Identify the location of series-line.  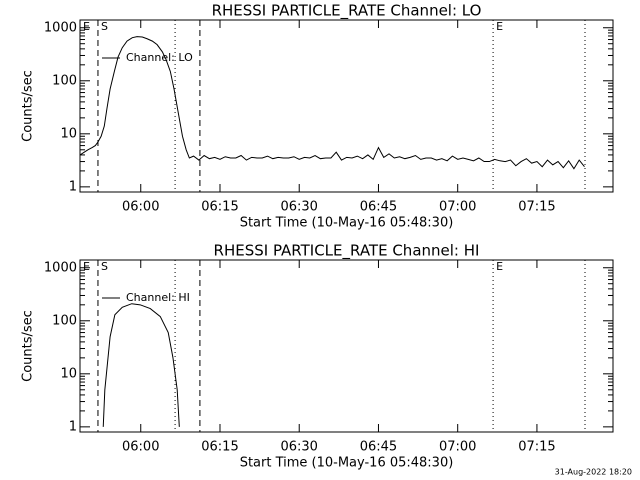
(141, 365).